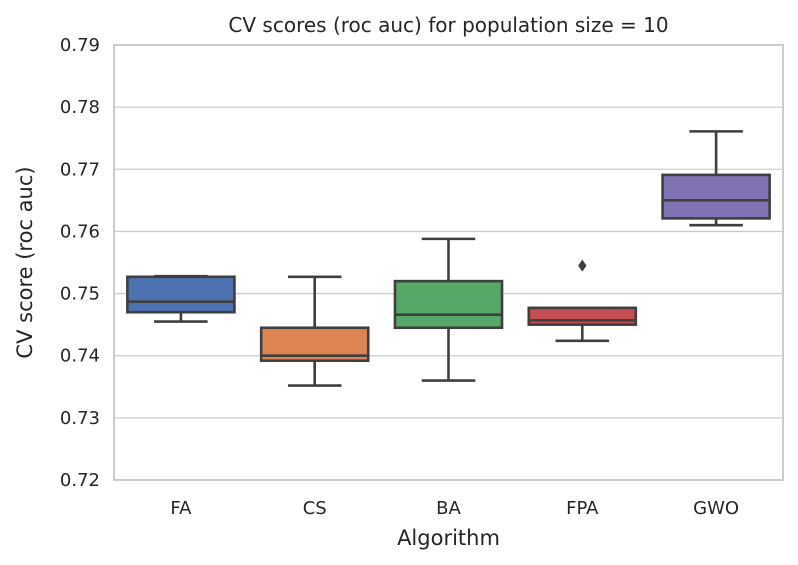  I want to click on y-tick-label: 0.75, so click(80, 294).